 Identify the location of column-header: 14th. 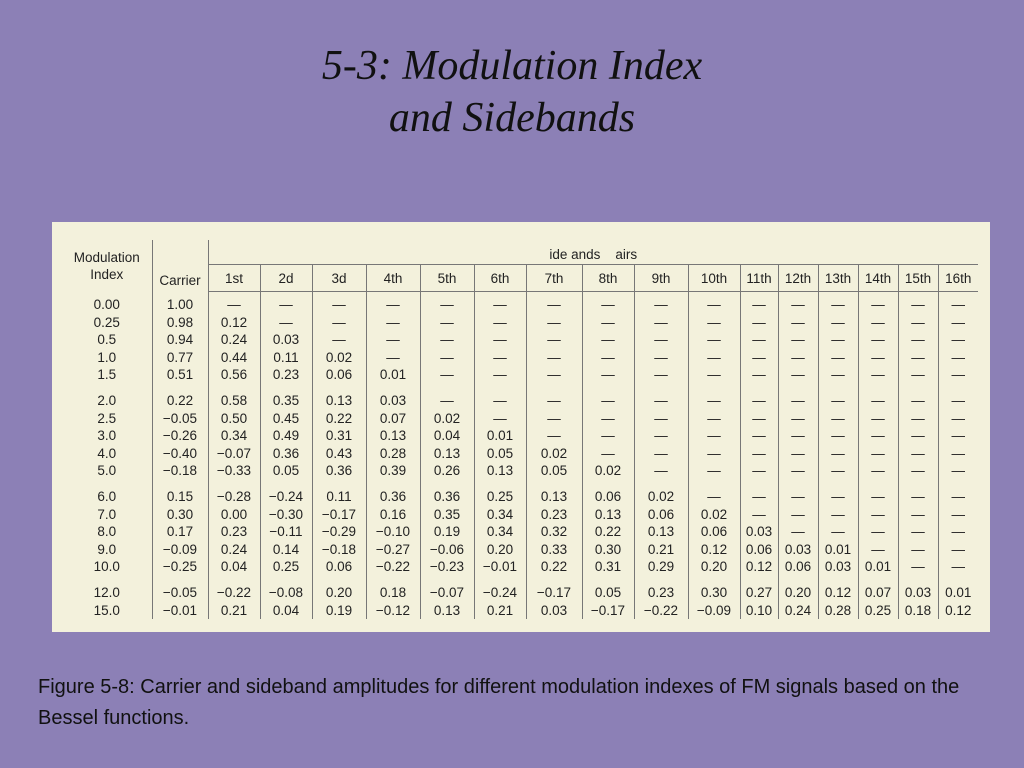
(877, 278).